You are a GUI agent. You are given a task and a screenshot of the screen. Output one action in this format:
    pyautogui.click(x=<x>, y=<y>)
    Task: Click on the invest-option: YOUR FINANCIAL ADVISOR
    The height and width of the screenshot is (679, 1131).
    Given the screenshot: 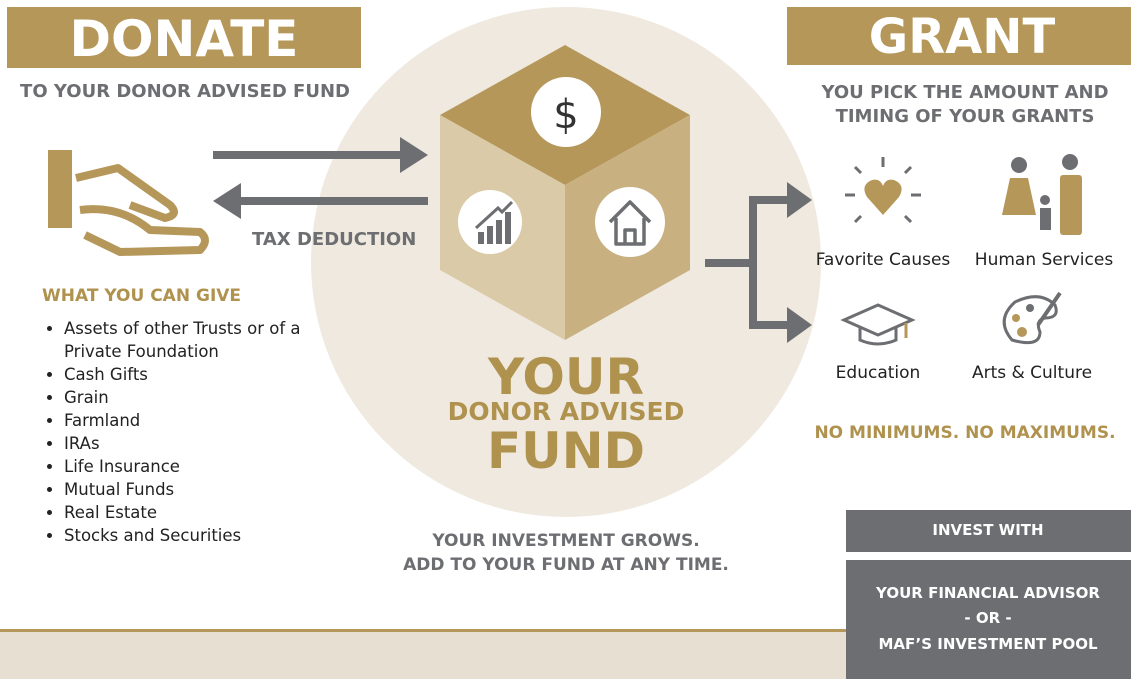 What is the action you would take?
    pyautogui.click(x=988, y=593)
    